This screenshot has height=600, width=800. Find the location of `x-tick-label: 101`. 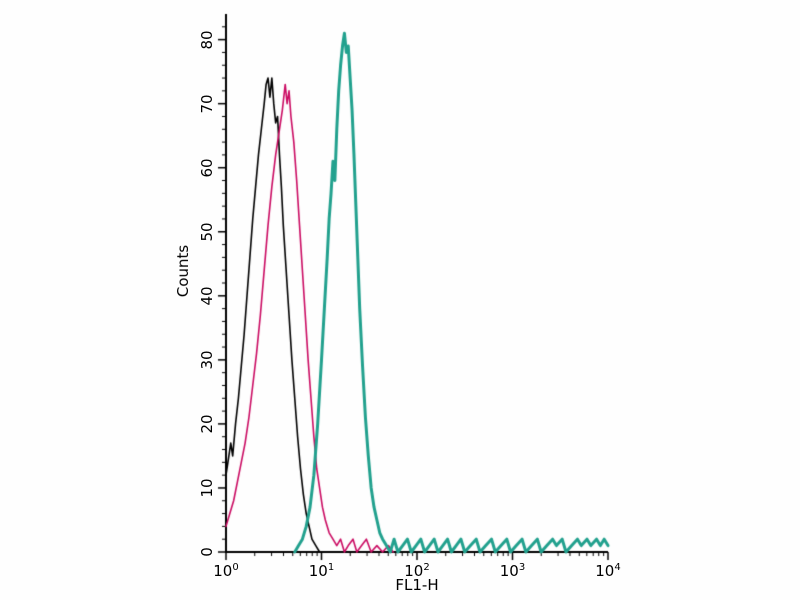

x-tick-label: 101 is located at coordinates (321, 571).